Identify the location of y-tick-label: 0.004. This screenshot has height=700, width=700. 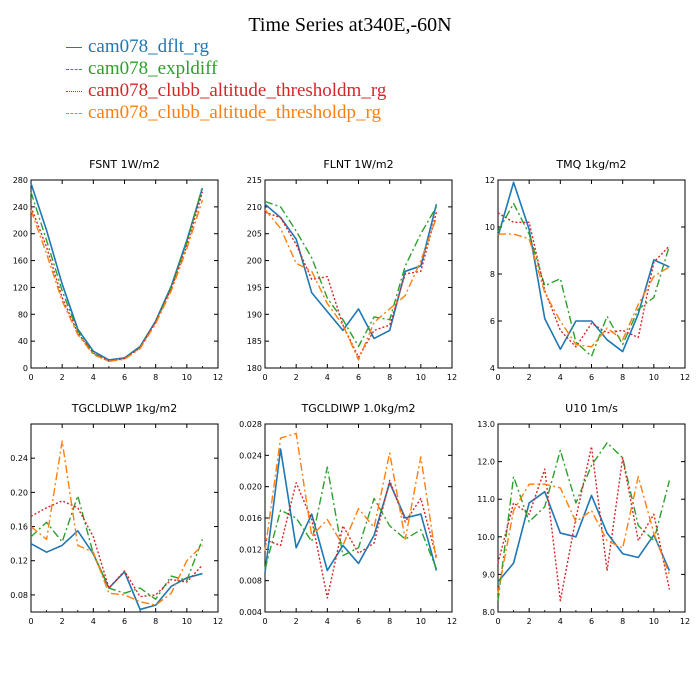
(250, 612).